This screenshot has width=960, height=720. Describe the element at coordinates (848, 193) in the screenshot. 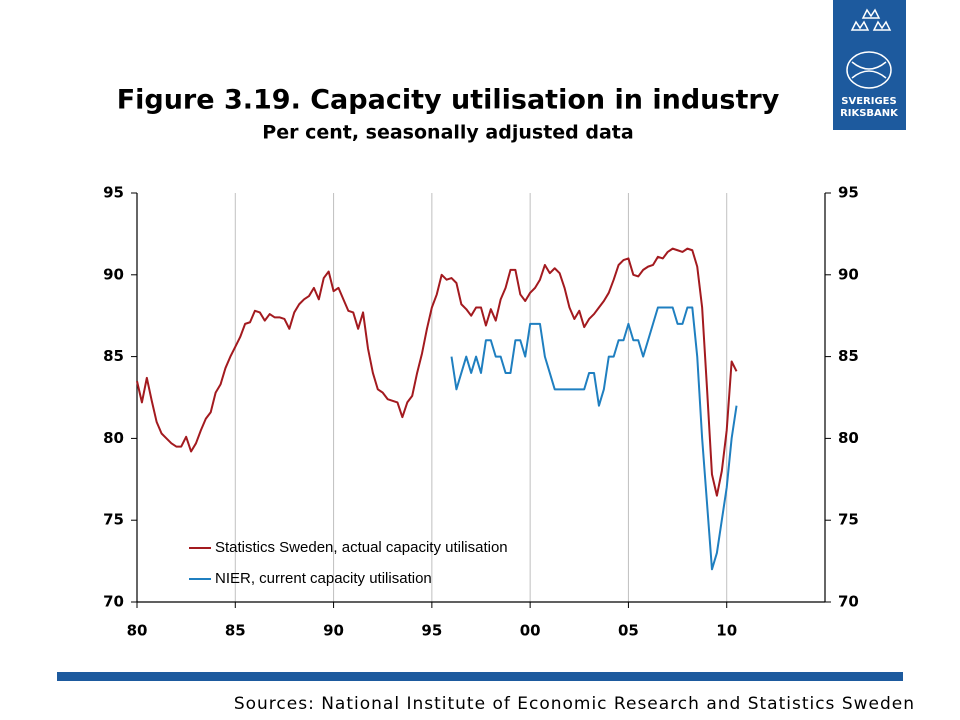

I see `y2-tick-label: 95` at that location.